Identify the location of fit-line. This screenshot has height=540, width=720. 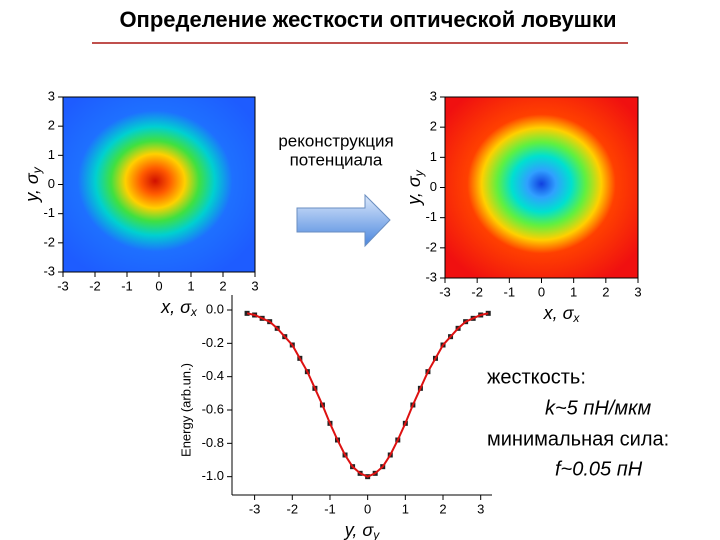
(367, 395).